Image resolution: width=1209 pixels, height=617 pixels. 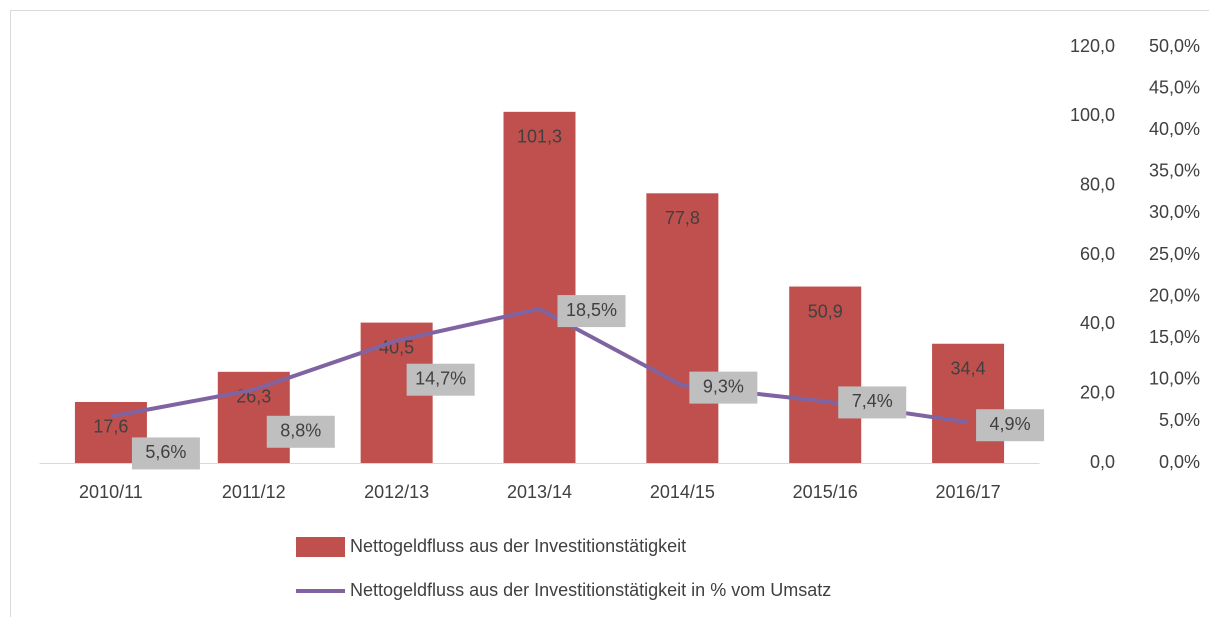 I want to click on line-label: 5,6%, so click(x=165, y=452).